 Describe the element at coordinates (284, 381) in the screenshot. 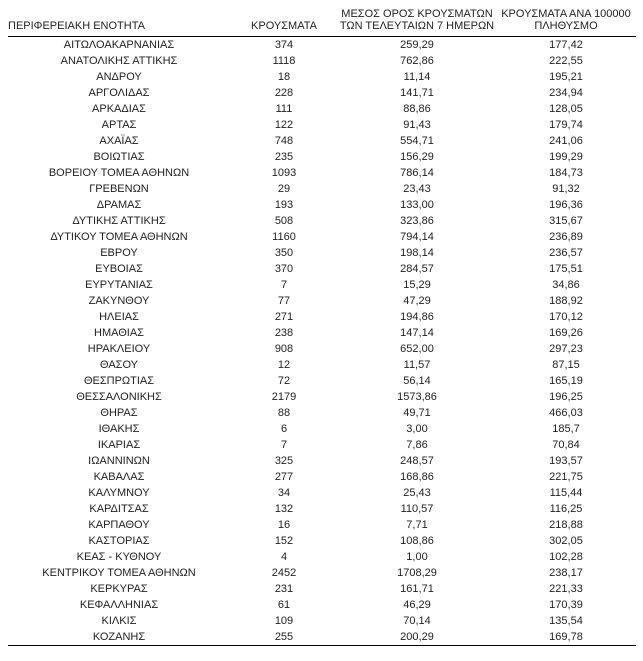

I see `cases-cell: 72` at that location.